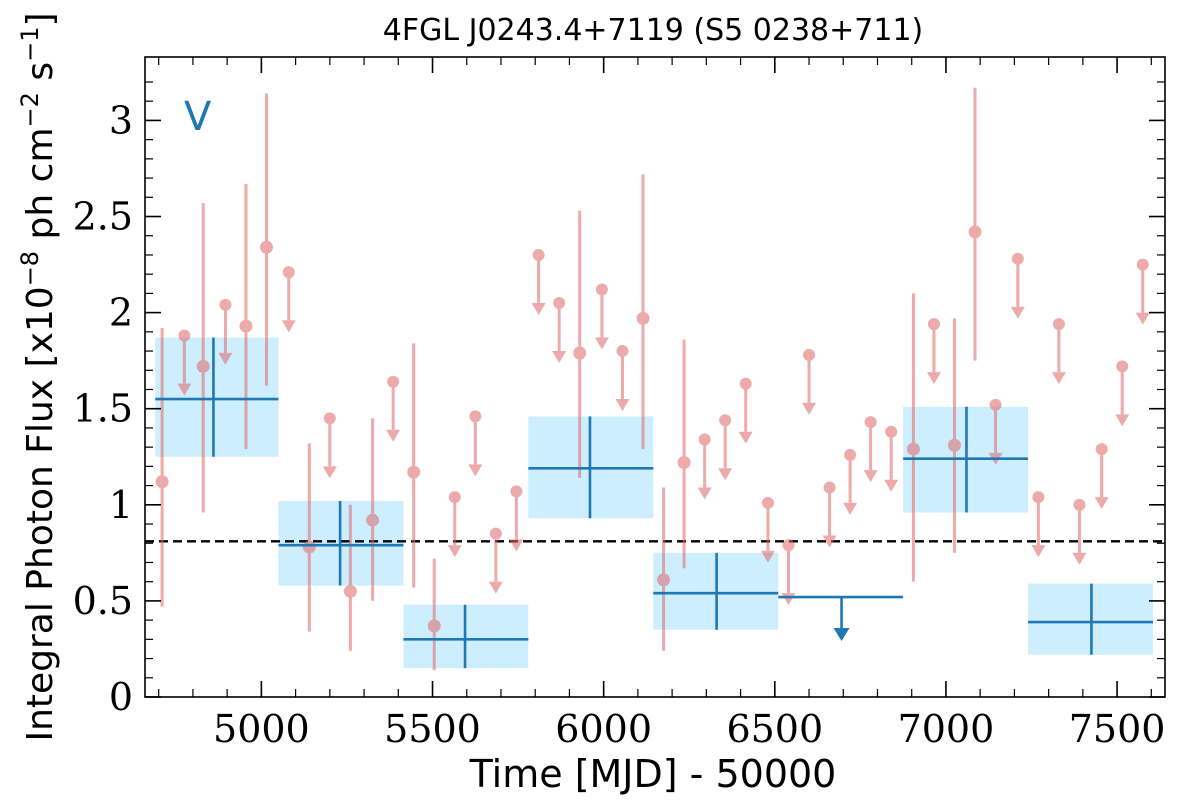  I want to click on y-tick-label: 2.5, so click(103, 217).